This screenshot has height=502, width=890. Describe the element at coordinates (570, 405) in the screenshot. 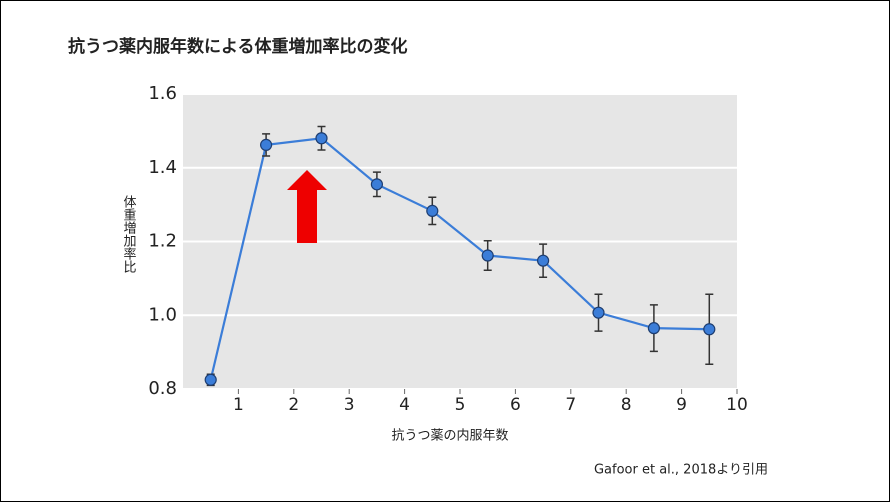

I see `x-tick-label: 7` at that location.